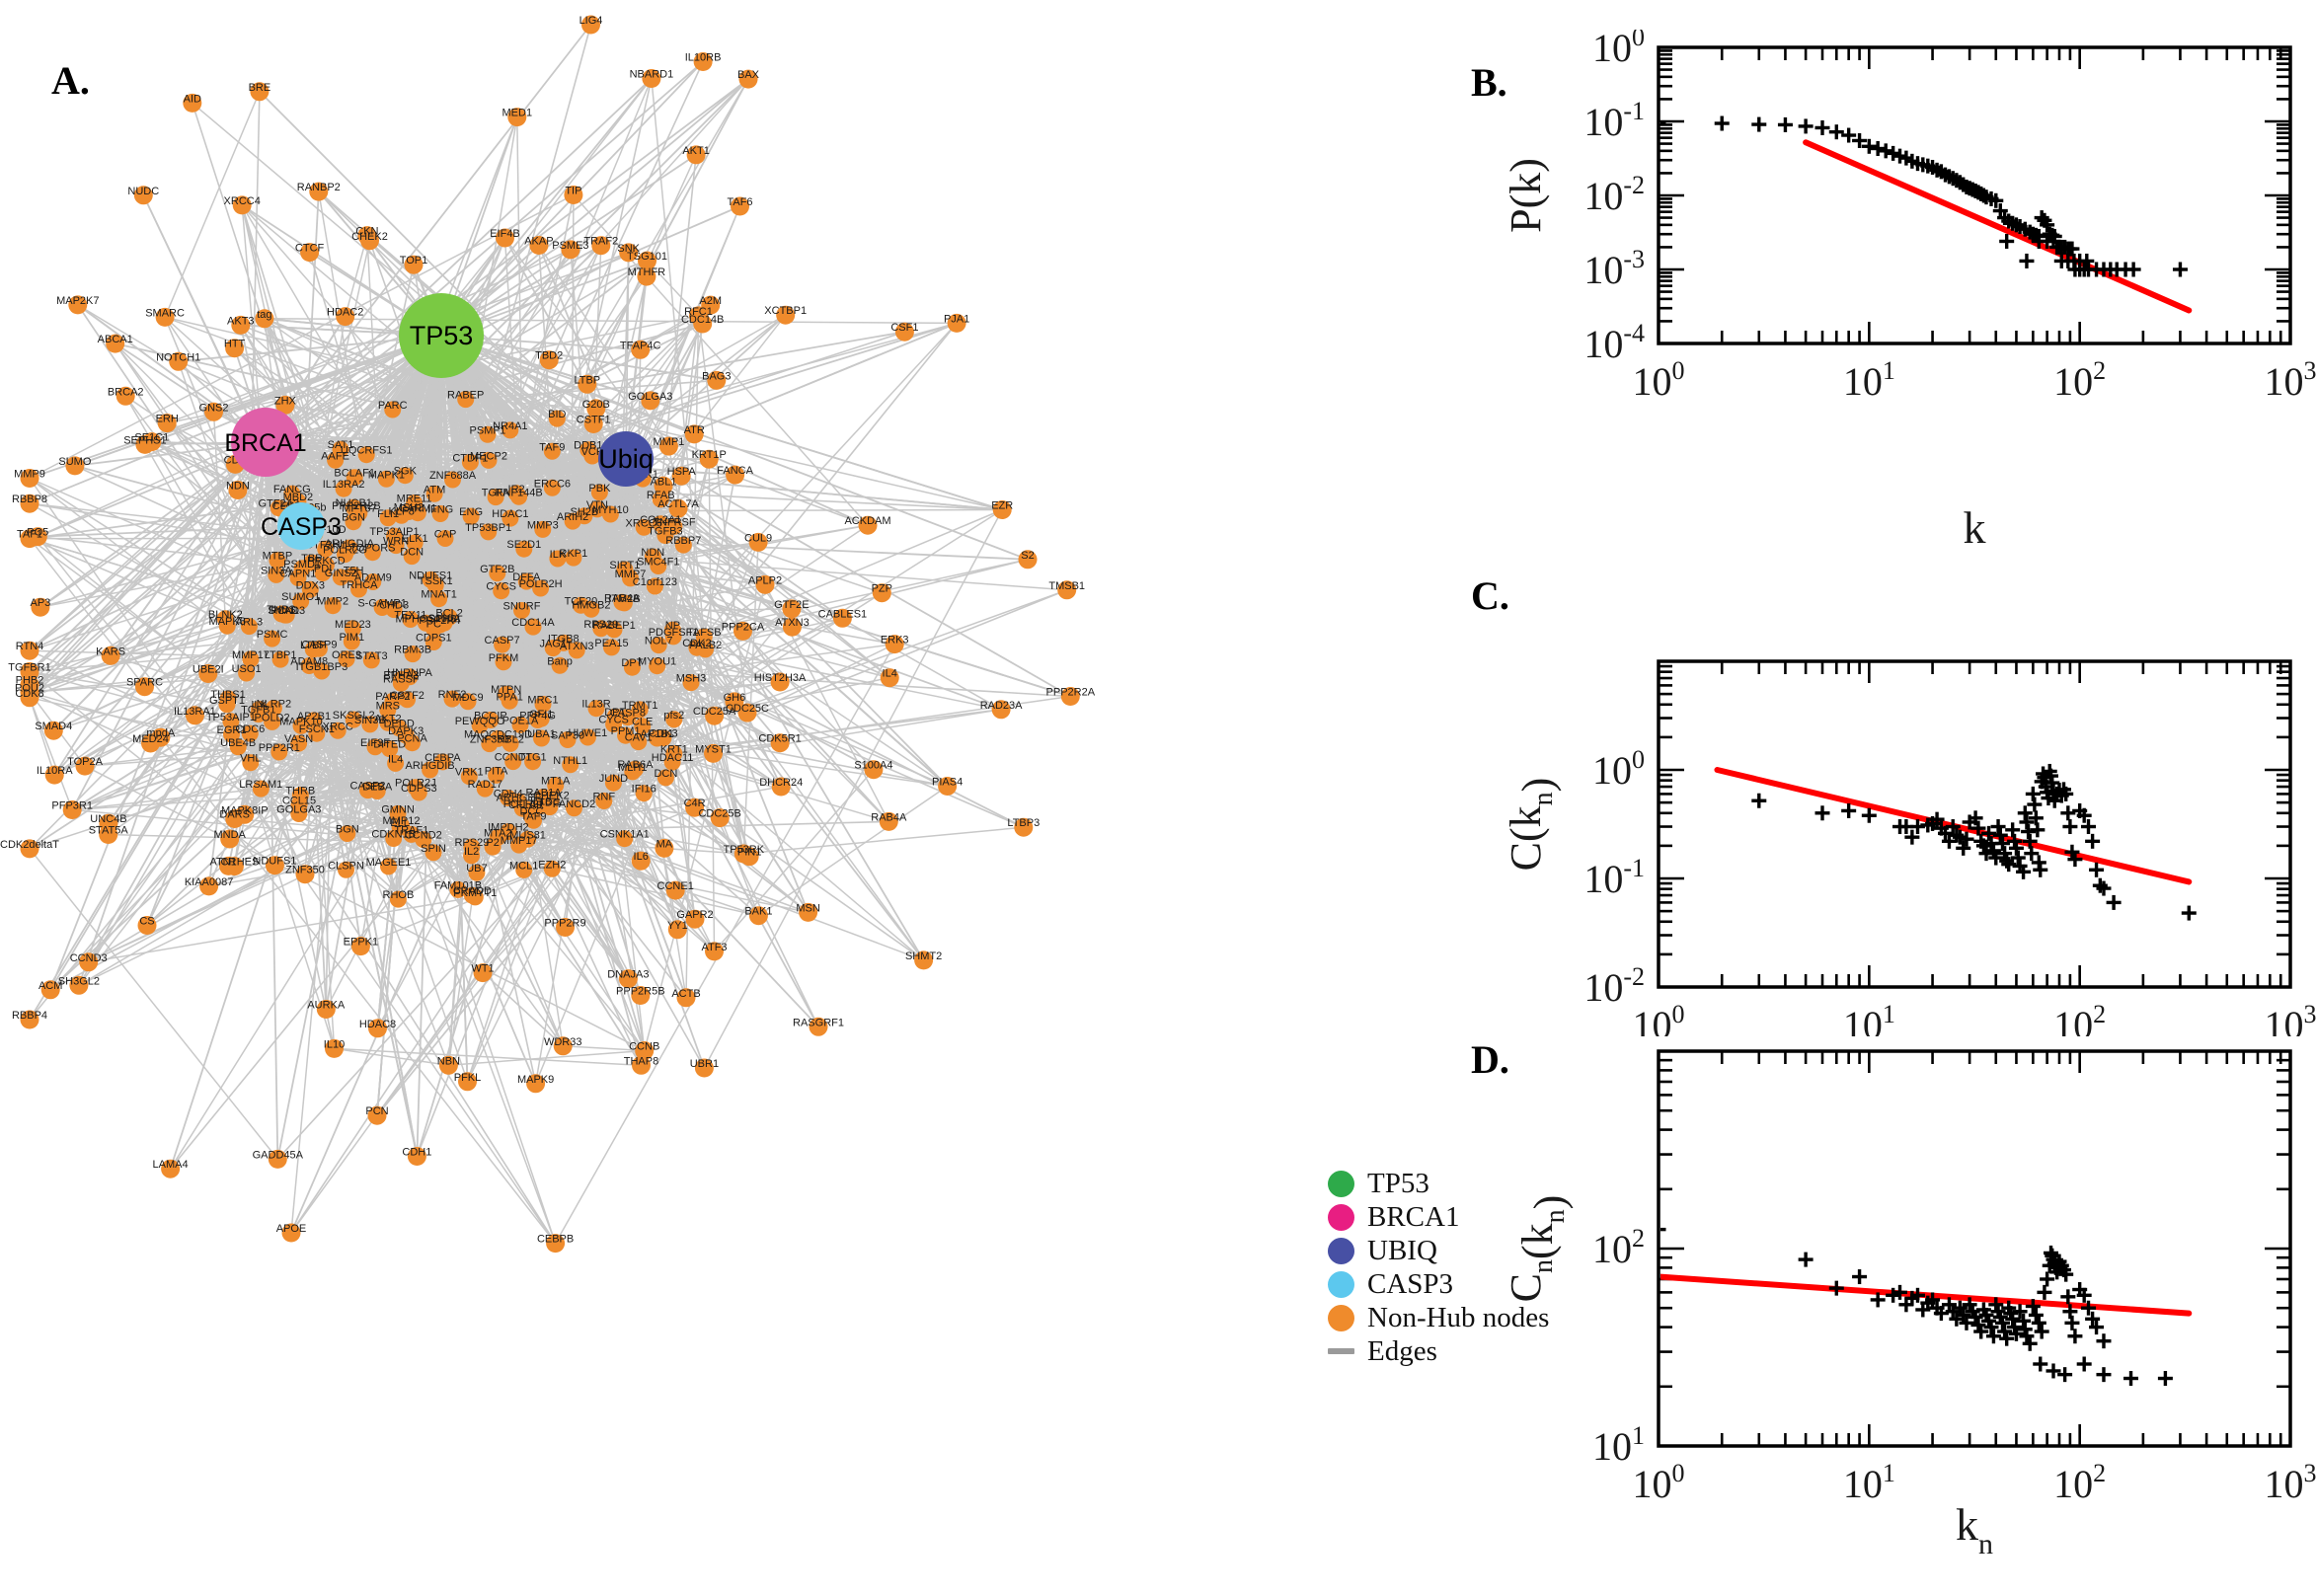 The image size is (2316, 1596). What do you see at coordinates (696, 151) in the screenshot?
I see `network-node-label: AKT1` at bounding box center [696, 151].